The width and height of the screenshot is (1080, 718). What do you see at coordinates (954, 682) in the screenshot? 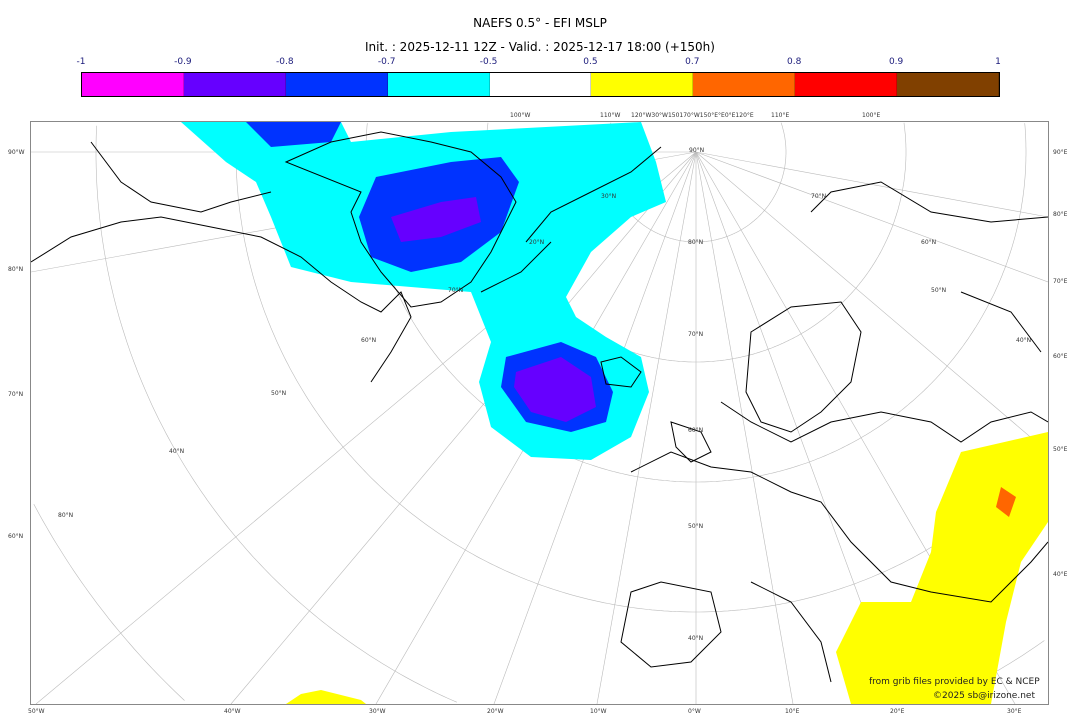
I see `source-credit: from grib files provided by EC & NCEP` at bounding box center [954, 682].